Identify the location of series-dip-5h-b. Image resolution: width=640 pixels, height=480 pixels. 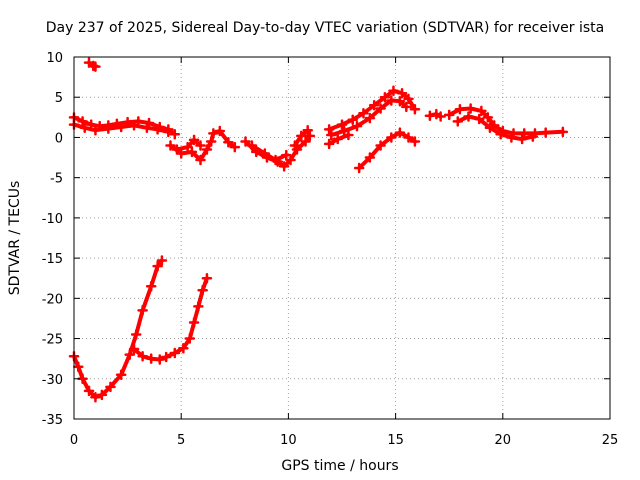
(188, 144).